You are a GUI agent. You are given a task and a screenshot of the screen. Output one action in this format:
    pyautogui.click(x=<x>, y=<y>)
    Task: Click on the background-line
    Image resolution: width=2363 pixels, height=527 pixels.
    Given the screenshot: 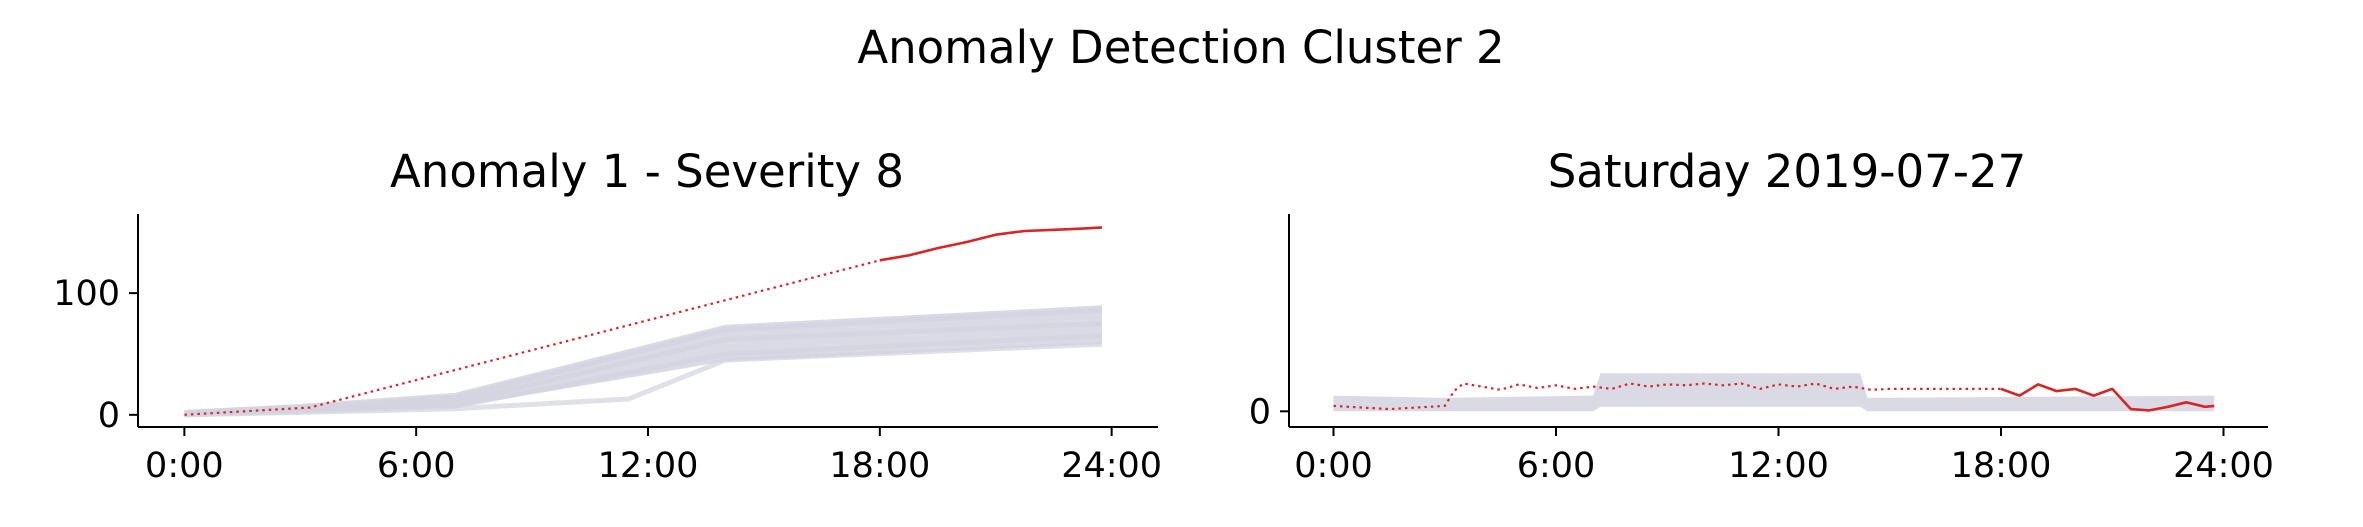 What is the action you would take?
    pyautogui.click(x=643, y=379)
    